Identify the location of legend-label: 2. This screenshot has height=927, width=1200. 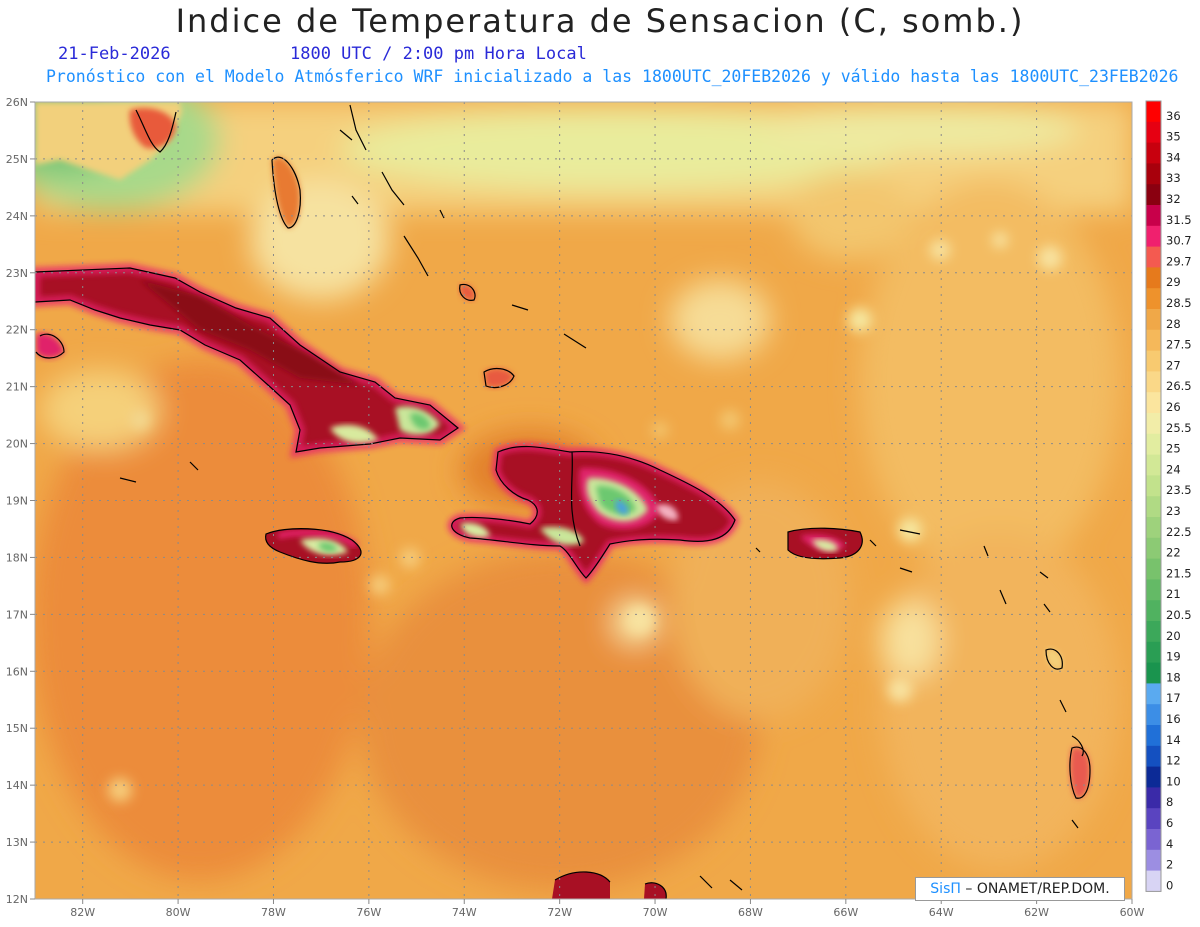
(1169, 865).